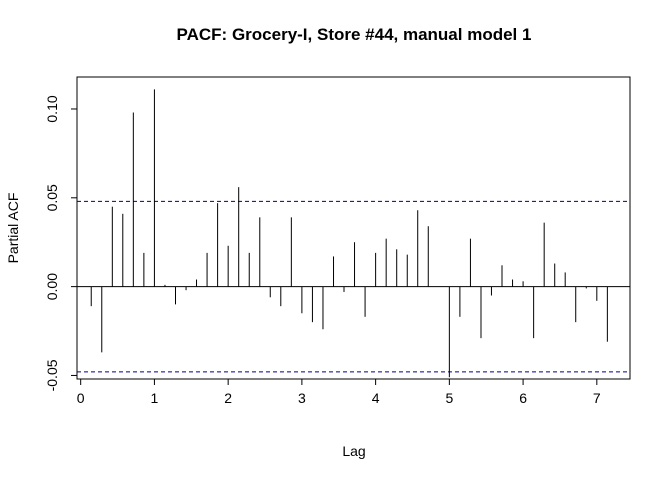 The width and height of the screenshot is (672, 480). I want to click on x-tick-label: 5, so click(449, 398).